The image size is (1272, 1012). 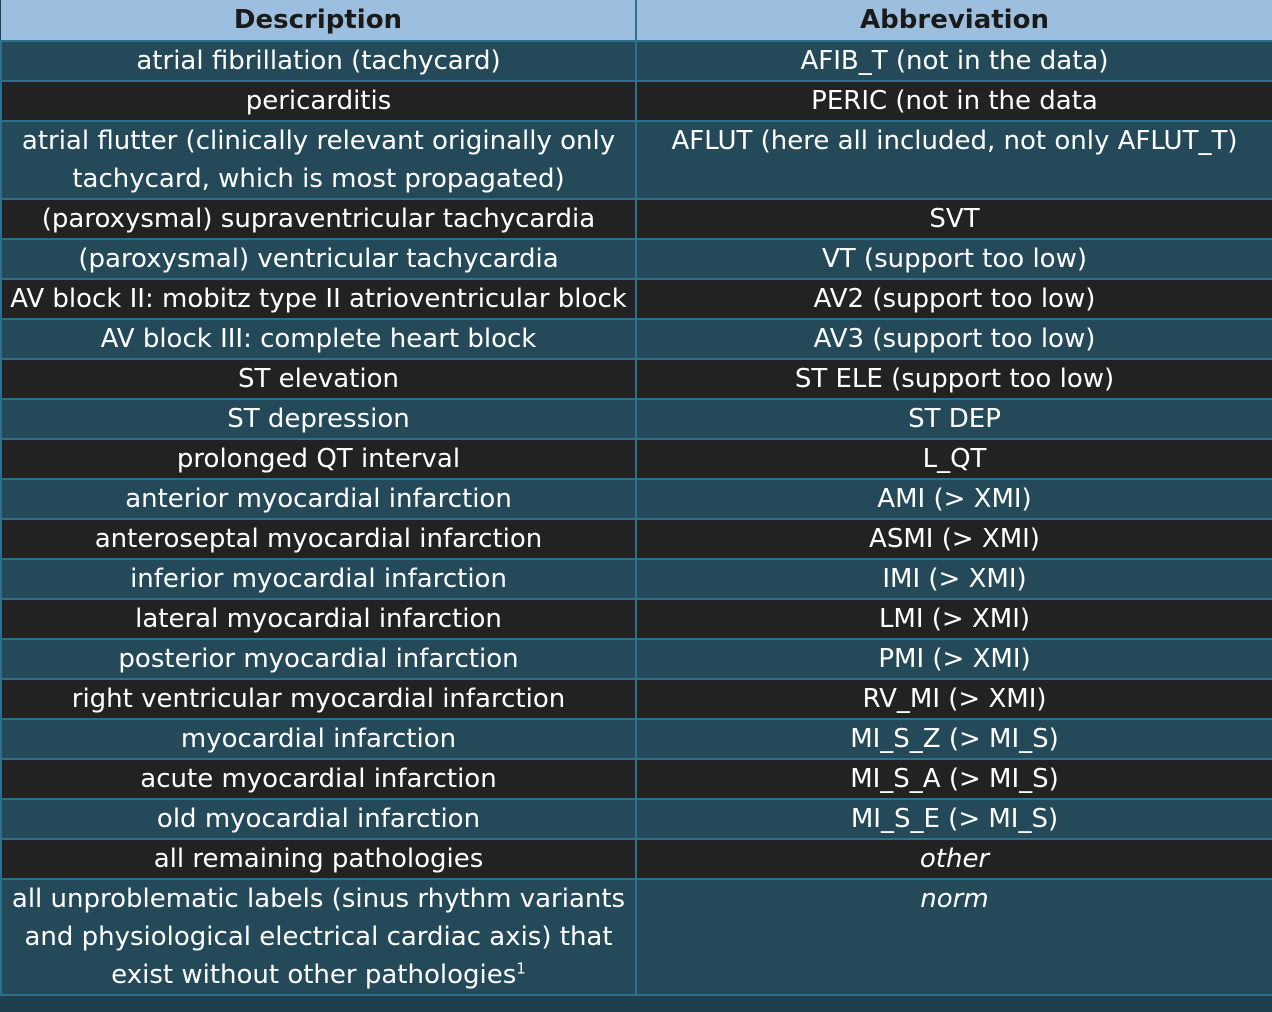 I want to click on description-cell: ST depression, so click(x=318, y=419).